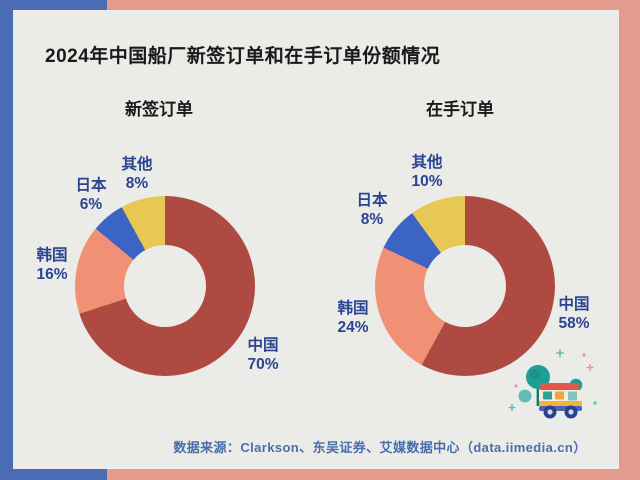 Image resolution: width=640 pixels, height=480 pixels. I want to click on chart-title-new-orders: 新签订单, so click(159, 109).